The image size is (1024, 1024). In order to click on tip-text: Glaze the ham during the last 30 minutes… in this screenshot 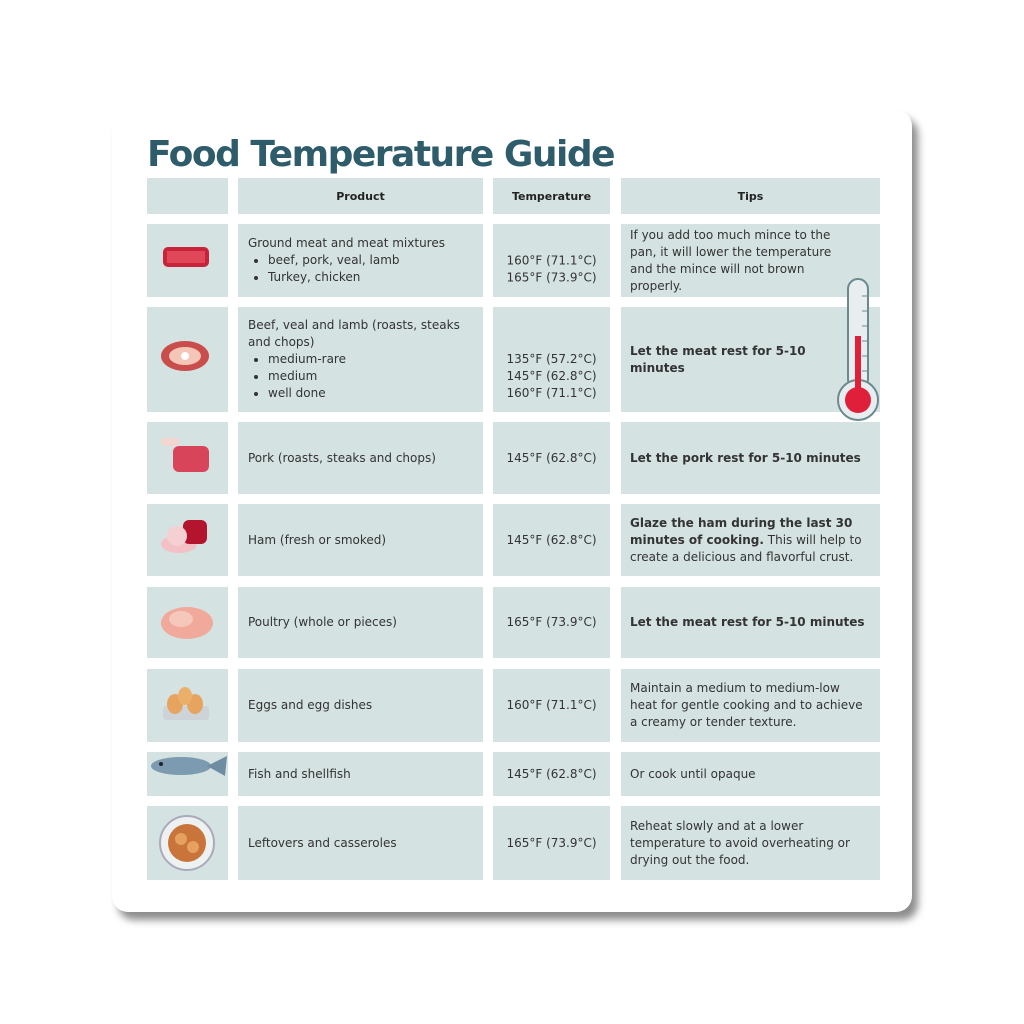, I will do `click(741, 531)`.